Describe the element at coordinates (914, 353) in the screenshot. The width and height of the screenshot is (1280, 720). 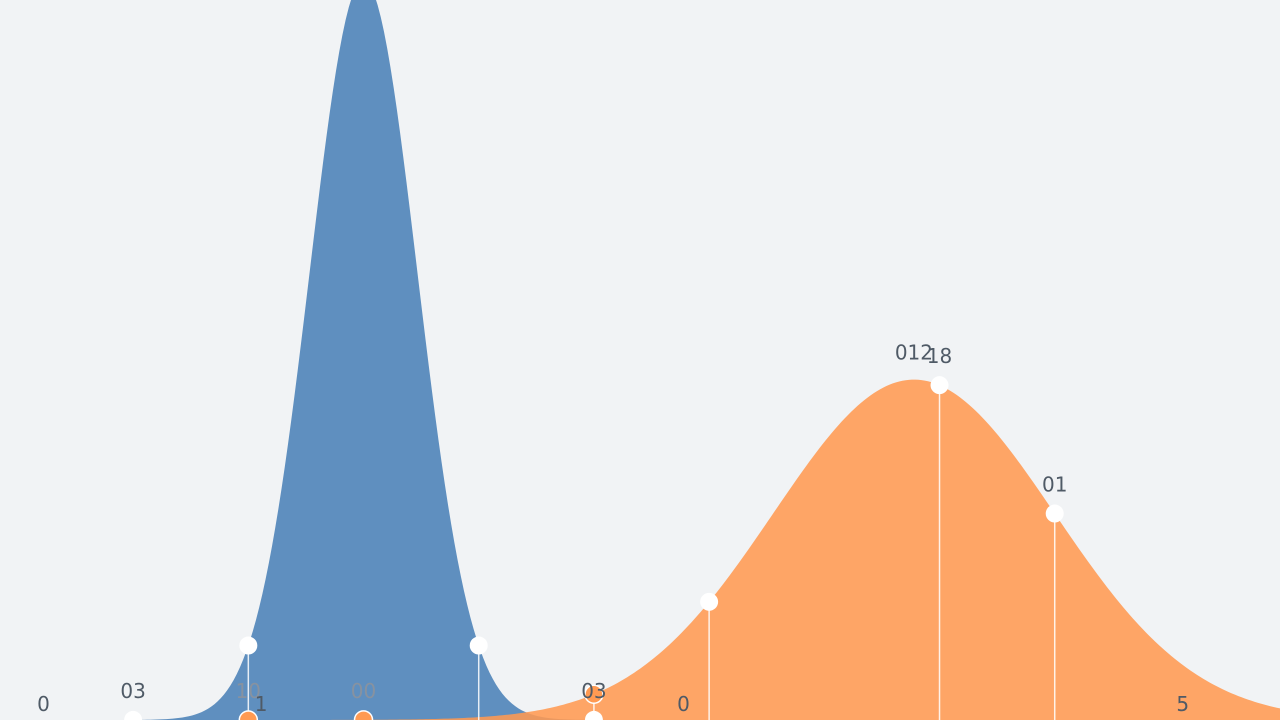
I see `peak-label: 012` at that location.